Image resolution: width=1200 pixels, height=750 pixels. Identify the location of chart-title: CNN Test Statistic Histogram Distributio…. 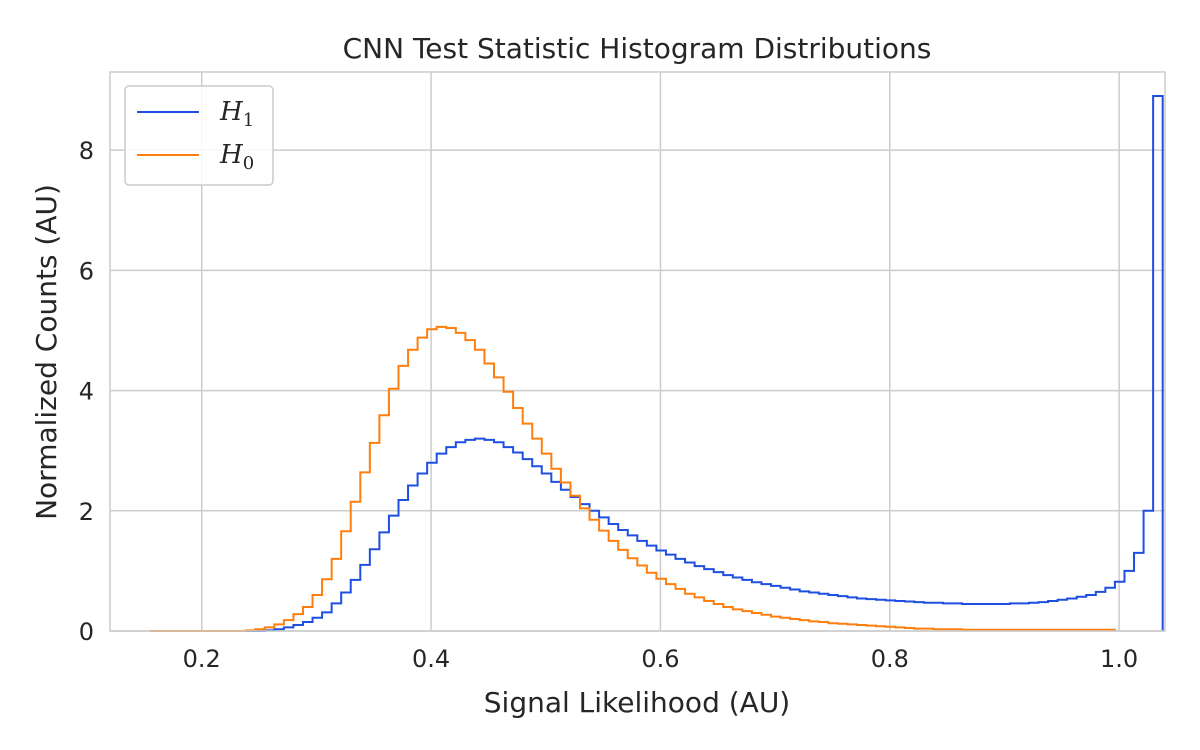
(637, 48).